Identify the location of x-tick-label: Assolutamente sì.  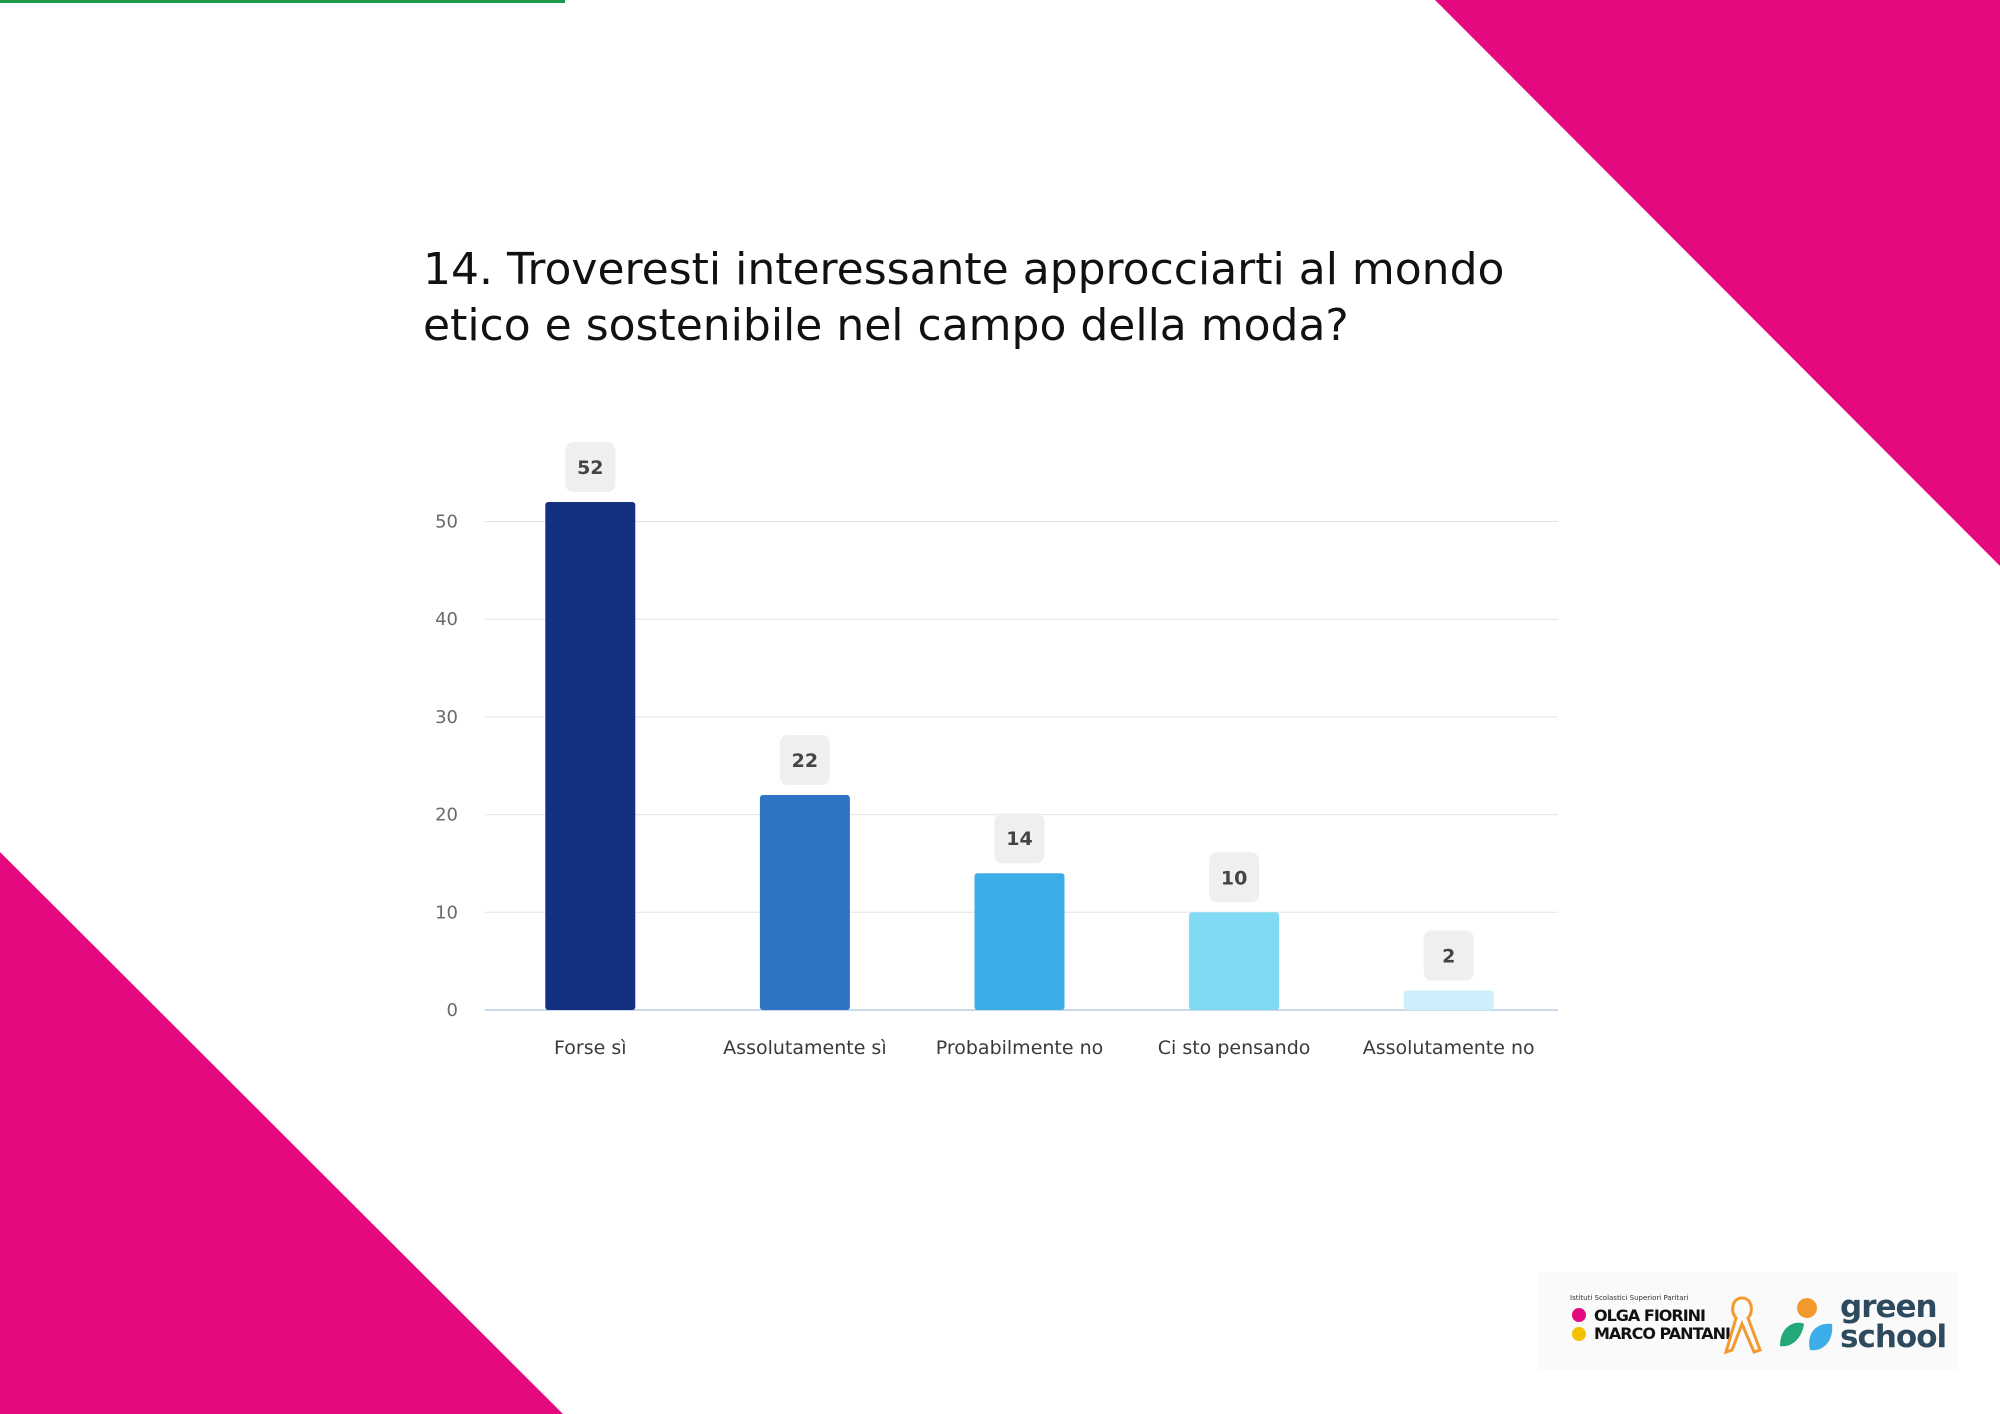
(804, 1048).